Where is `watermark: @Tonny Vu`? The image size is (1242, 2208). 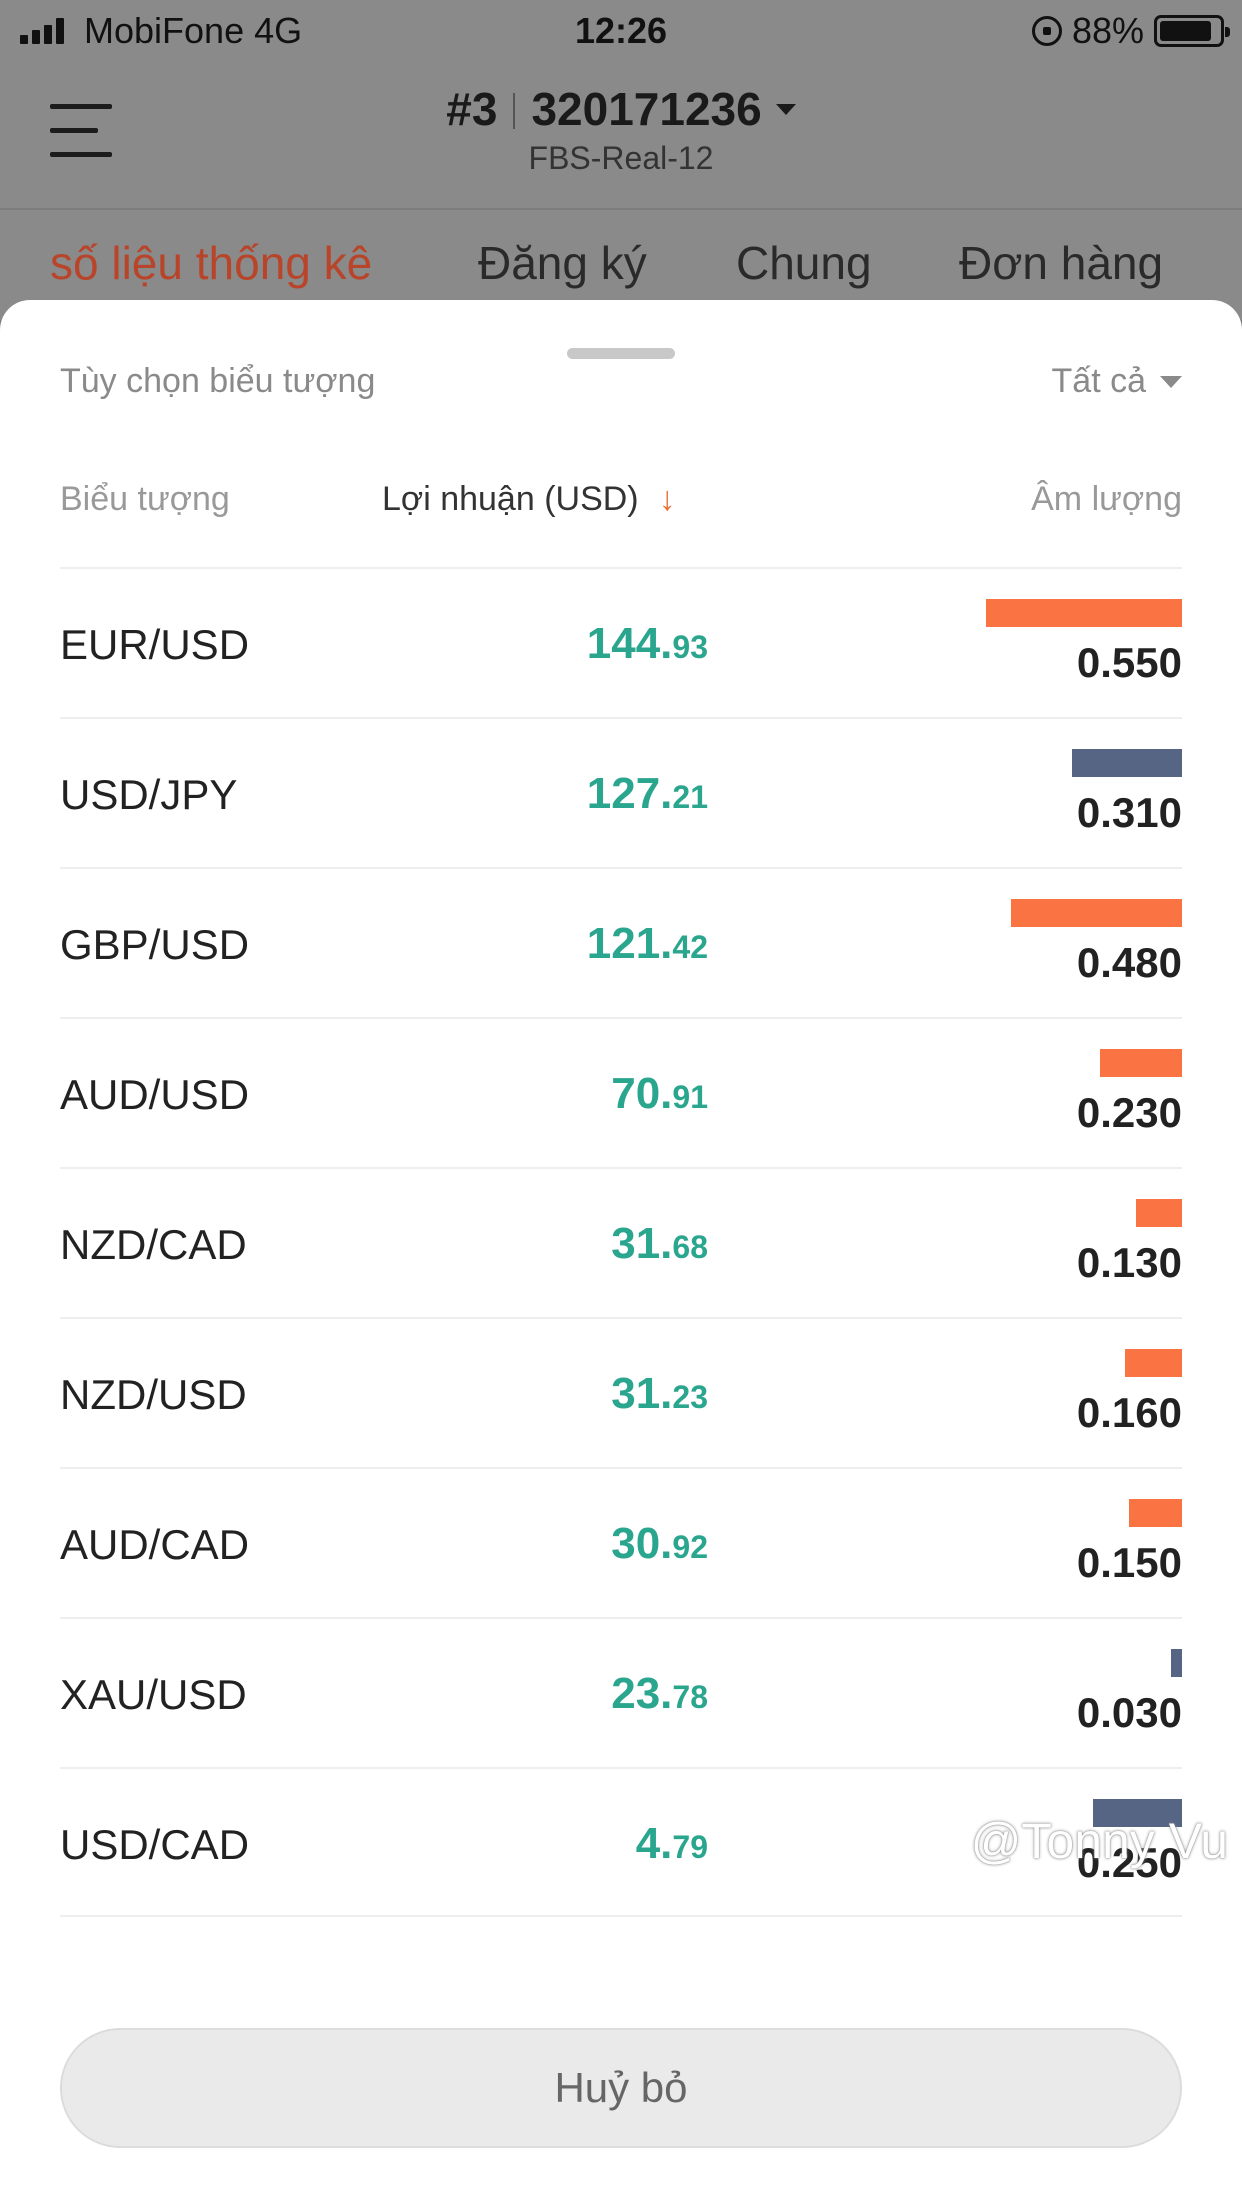 watermark: @Tonny Vu is located at coordinates (1099, 1841).